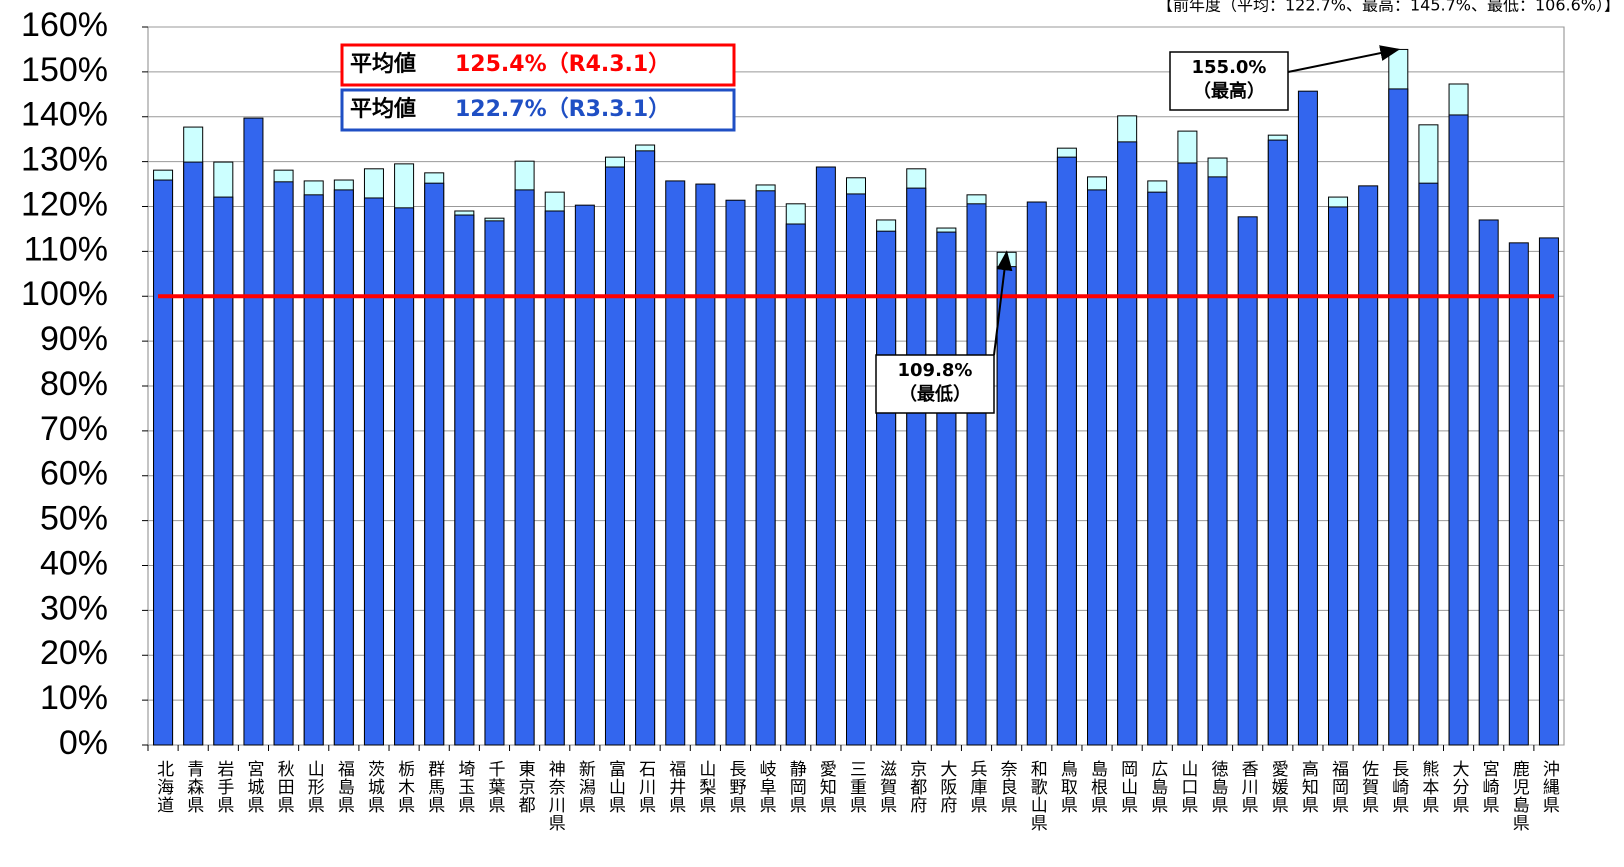 The image size is (1624, 867). I want to click on x-tick-label: 東京都, so click(525, 787).